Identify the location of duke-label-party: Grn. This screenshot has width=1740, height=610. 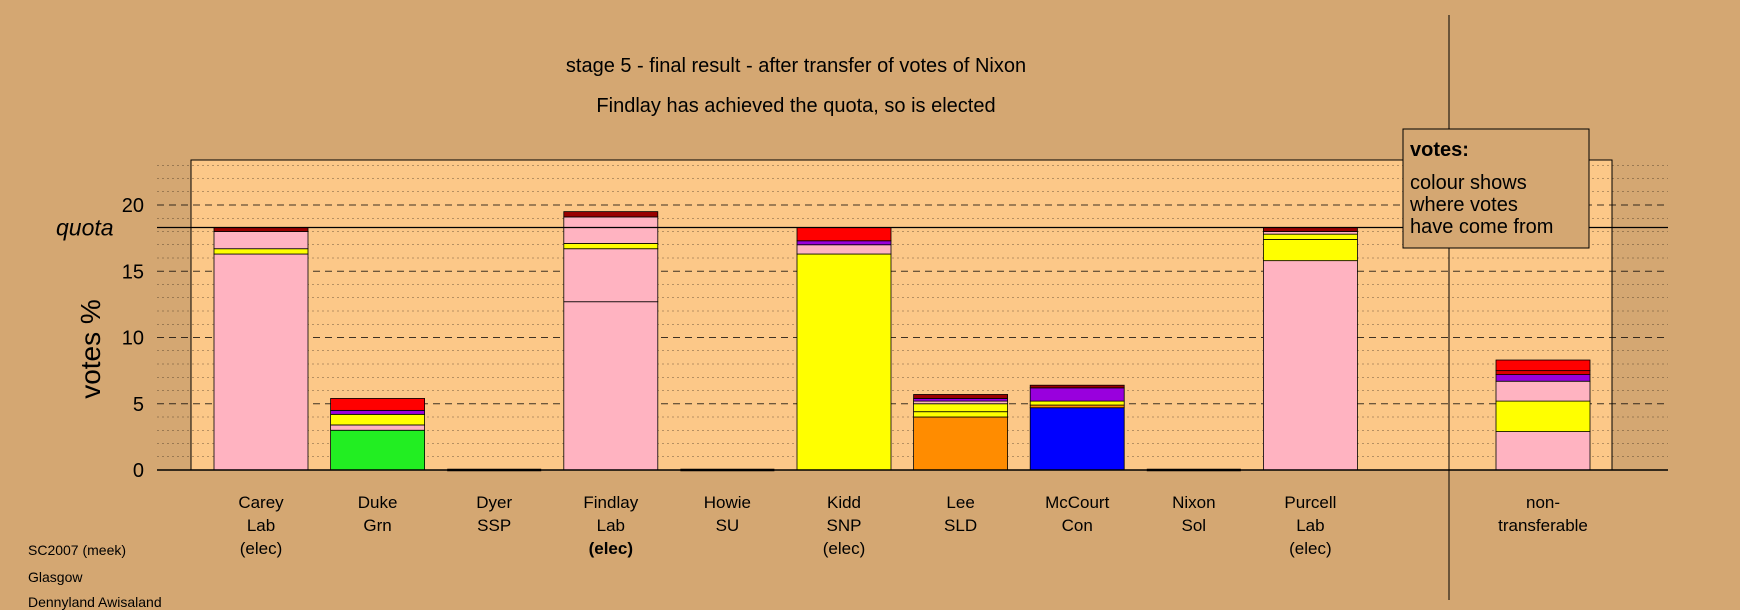
(377, 525).